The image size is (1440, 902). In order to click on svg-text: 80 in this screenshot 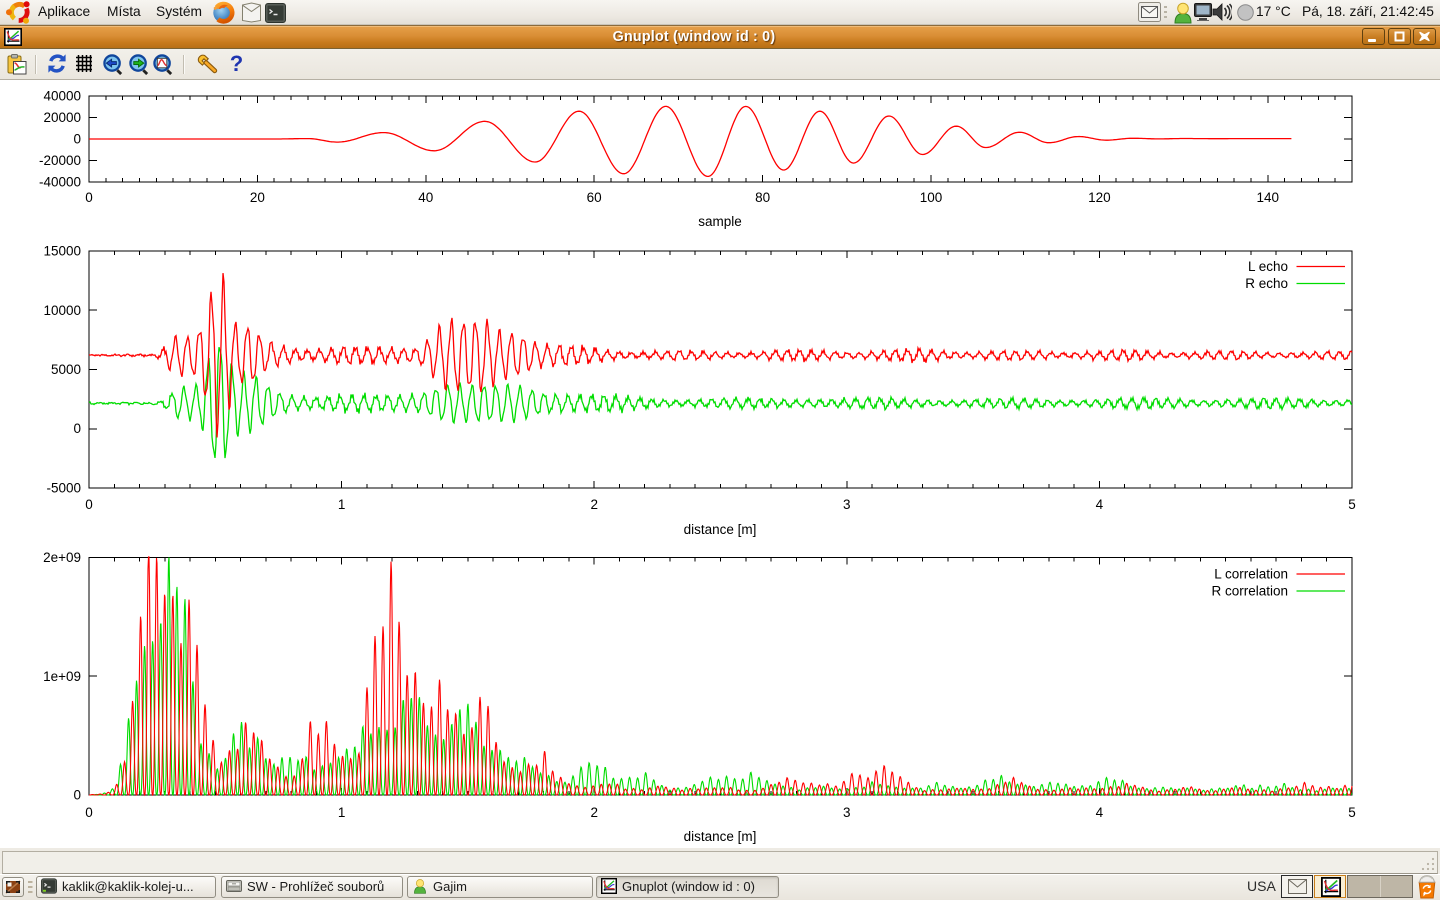, I will do `click(762, 197)`.